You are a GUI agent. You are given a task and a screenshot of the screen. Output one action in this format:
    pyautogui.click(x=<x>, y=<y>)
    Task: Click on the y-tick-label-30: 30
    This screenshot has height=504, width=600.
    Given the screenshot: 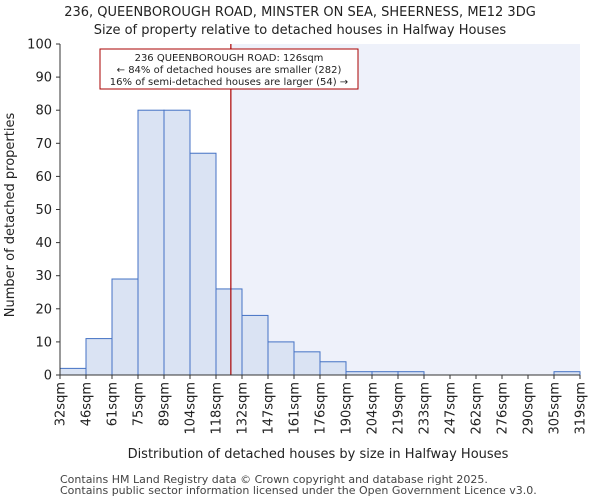 What is the action you would take?
    pyautogui.click(x=43, y=276)
    